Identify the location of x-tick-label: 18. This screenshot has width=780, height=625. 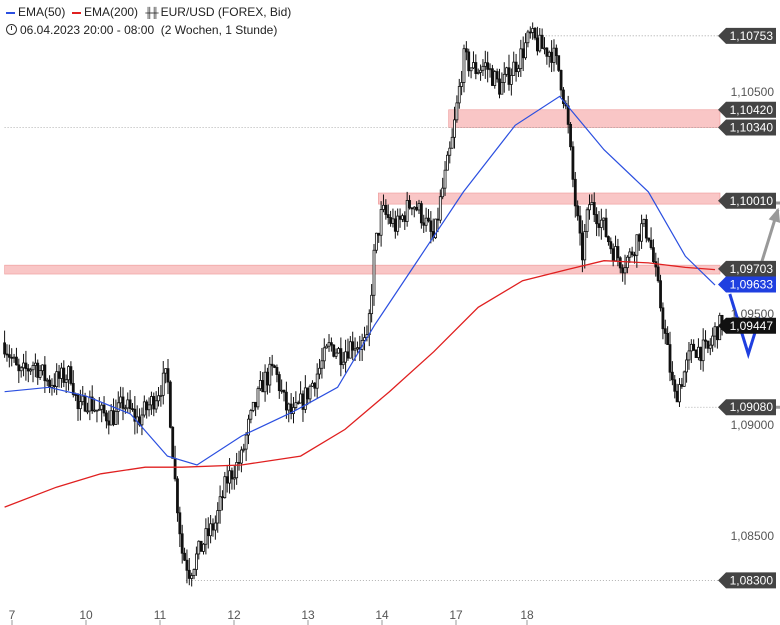
(527, 615).